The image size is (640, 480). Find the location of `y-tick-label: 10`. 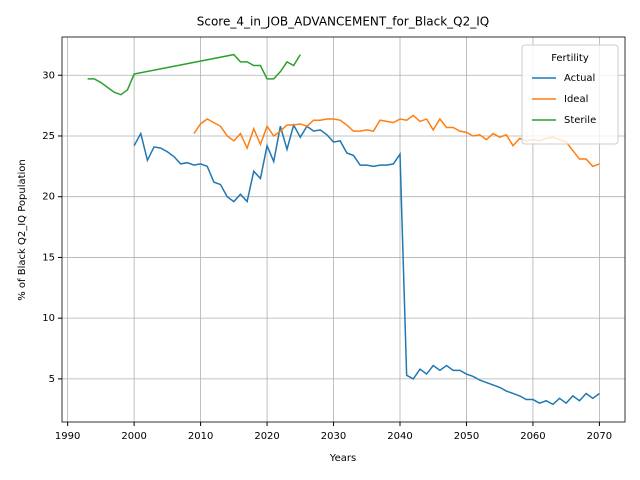

y-tick-label: 10 is located at coordinates (48, 318).